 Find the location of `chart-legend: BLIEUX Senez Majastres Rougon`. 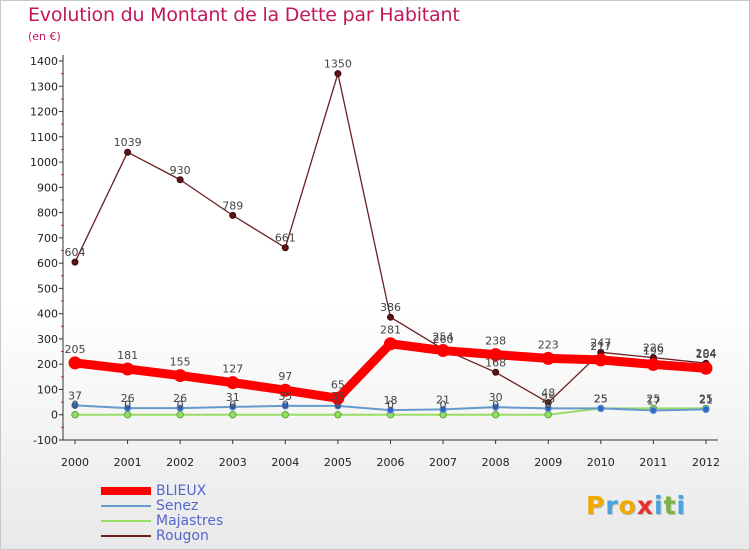

chart-legend: BLIEUX Senez Majastres Rougon is located at coordinates (201, 513).